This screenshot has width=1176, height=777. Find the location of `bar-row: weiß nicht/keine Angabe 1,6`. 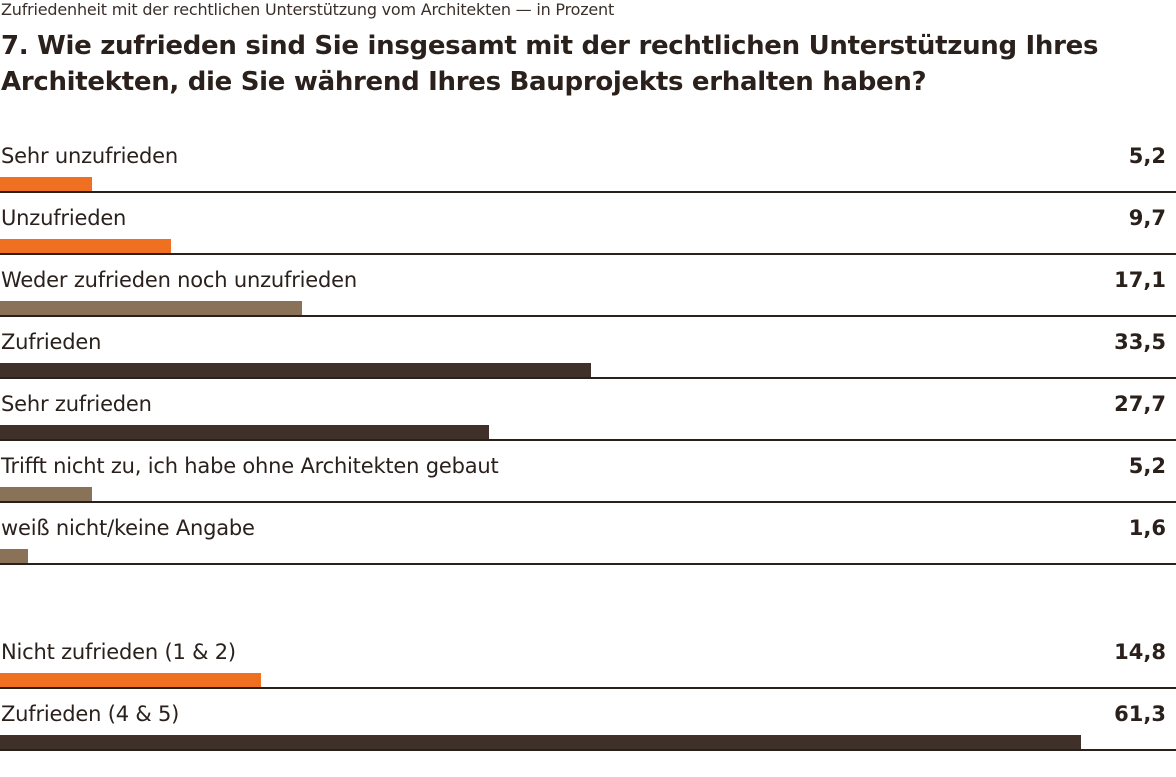

bar-row: weiß nicht/keine Angabe 1,6 is located at coordinates (588, 543).